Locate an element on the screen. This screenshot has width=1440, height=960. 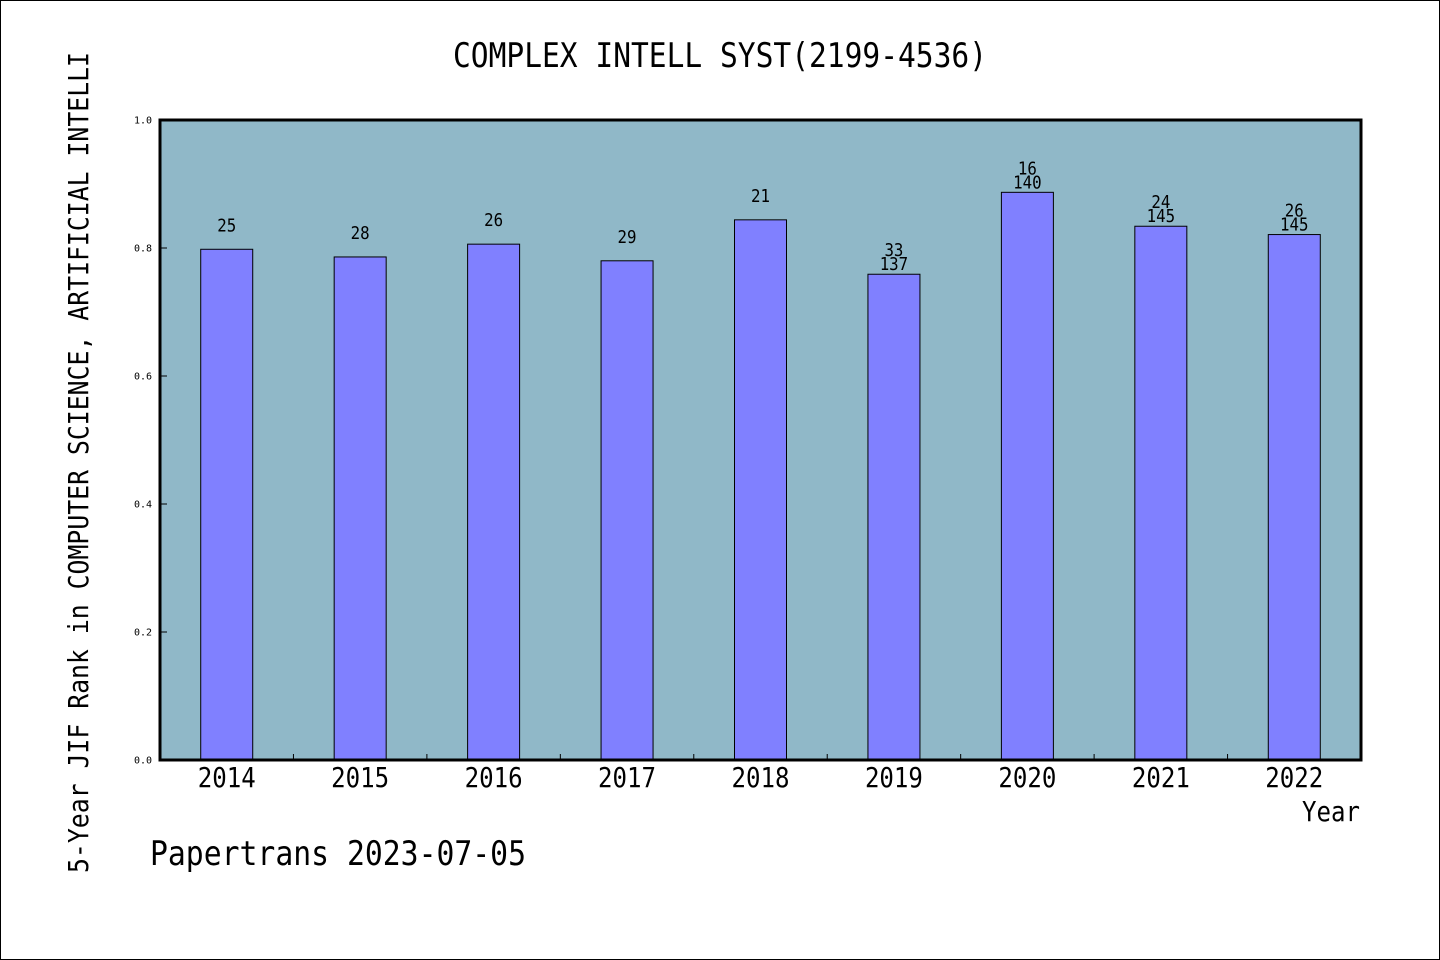
x-tick-label: 2015 is located at coordinates (360, 777).